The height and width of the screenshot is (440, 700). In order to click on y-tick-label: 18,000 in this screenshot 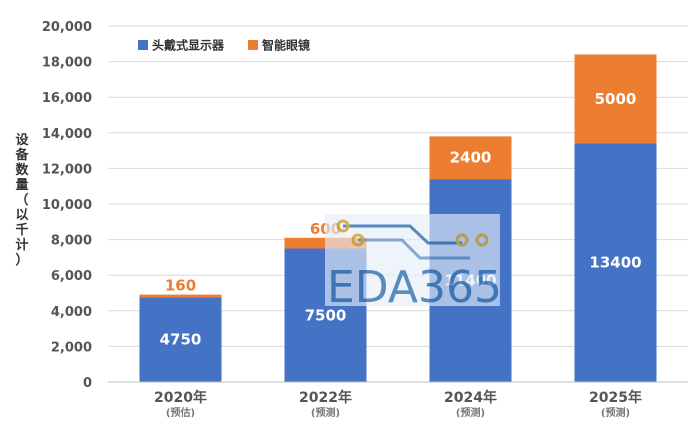, I will do `click(67, 63)`.